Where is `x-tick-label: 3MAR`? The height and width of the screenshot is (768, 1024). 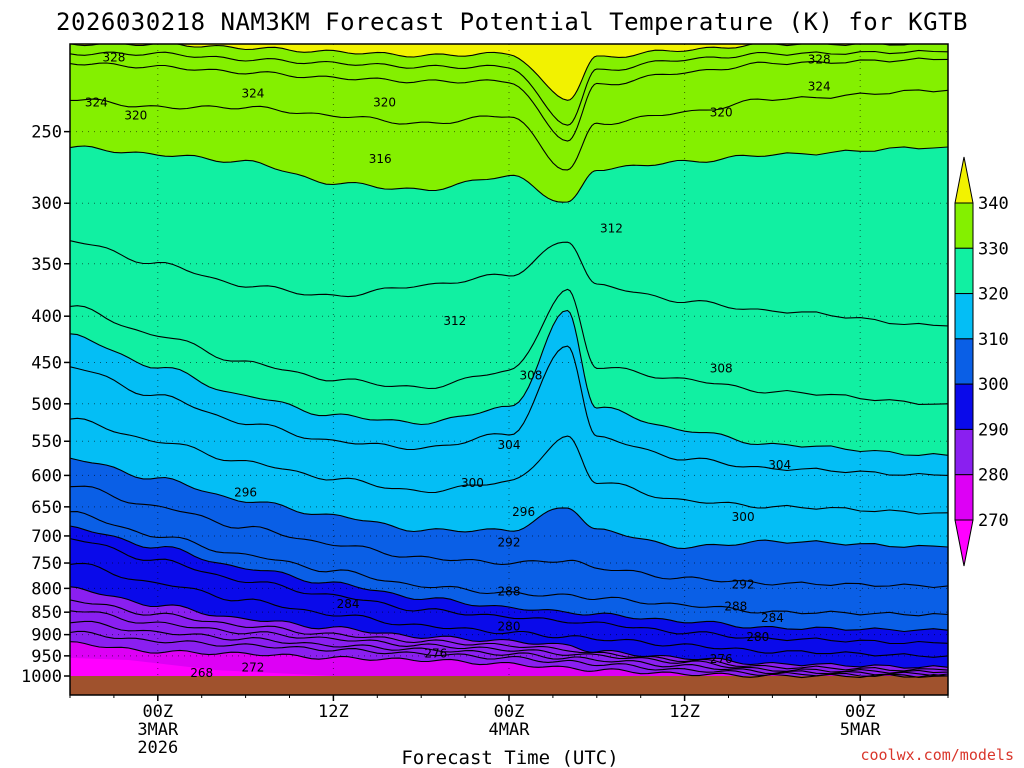 x-tick-label: 3MAR is located at coordinates (158, 730).